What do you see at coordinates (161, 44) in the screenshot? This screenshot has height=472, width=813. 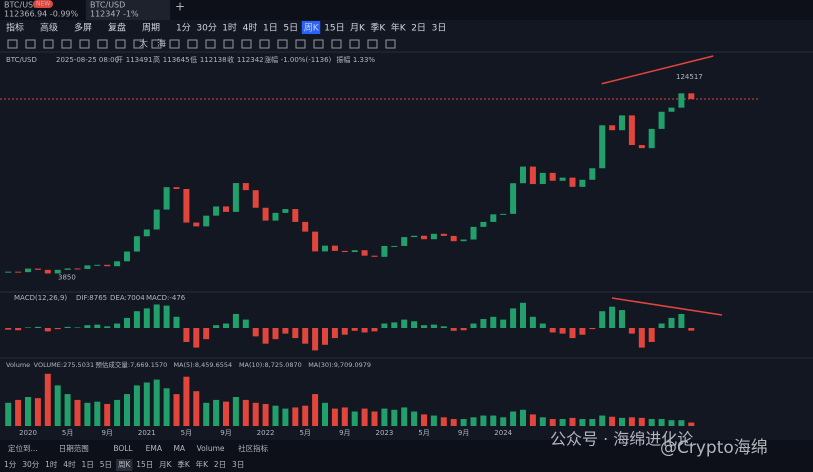 I see `tool: 海` at bounding box center [161, 44].